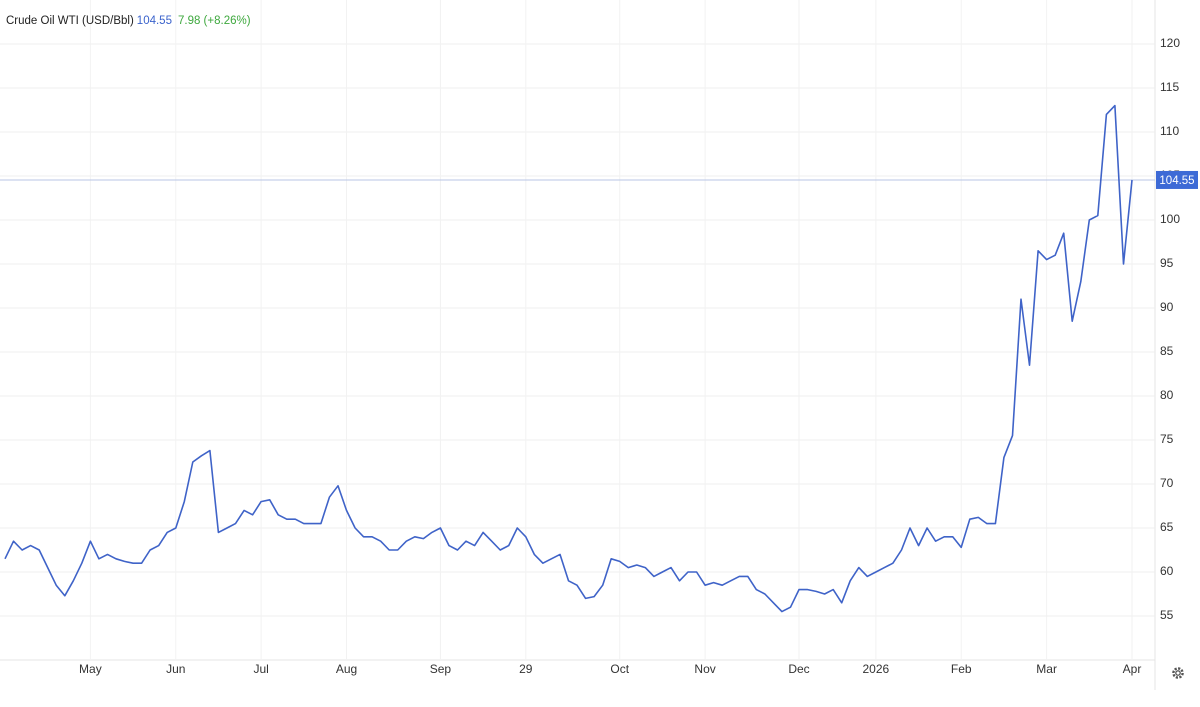 The image size is (1200, 707). Describe the element at coordinates (1132, 669) in the screenshot. I see `x-tick-label: Apr` at that location.